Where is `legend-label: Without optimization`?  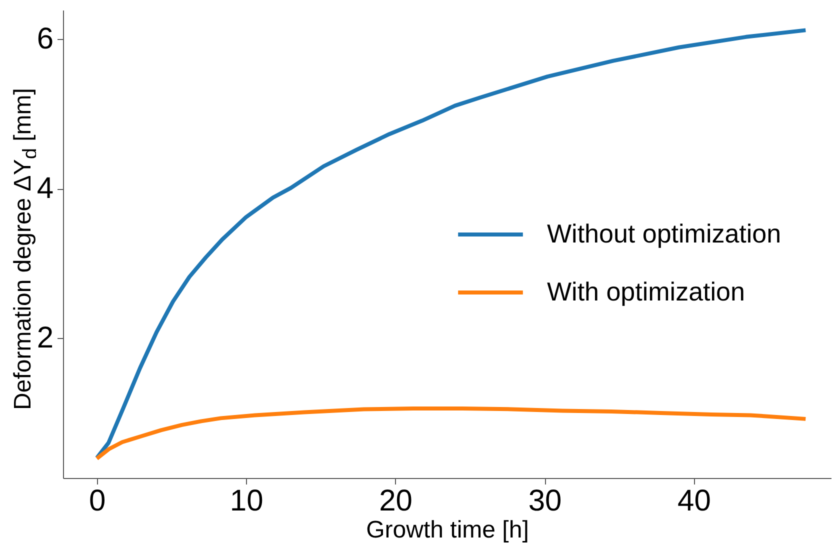
legend-label: Without optimization is located at coordinates (664, 233).